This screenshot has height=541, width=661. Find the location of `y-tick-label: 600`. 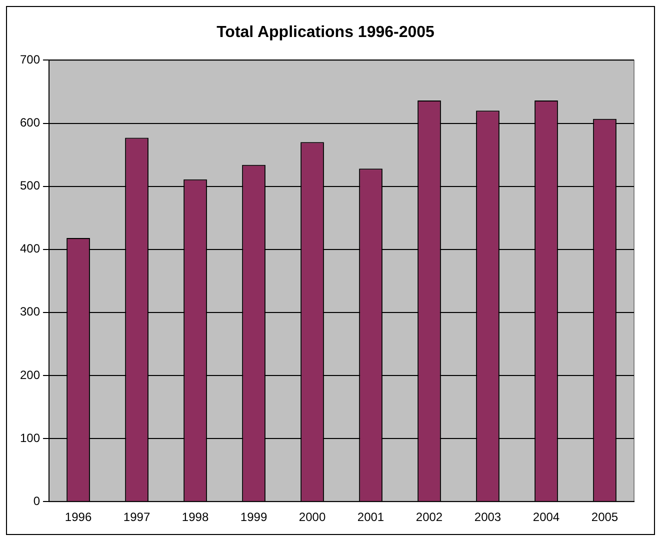

y-tick-label: 600 is located at coordinates (30, 123).